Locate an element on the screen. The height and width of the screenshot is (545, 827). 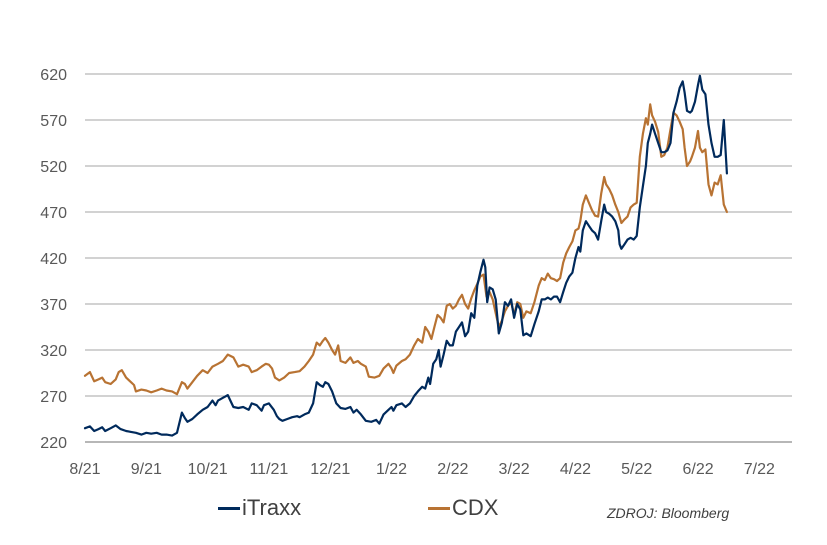
y-tick-label: 320 is located at coordinates (53, 351).